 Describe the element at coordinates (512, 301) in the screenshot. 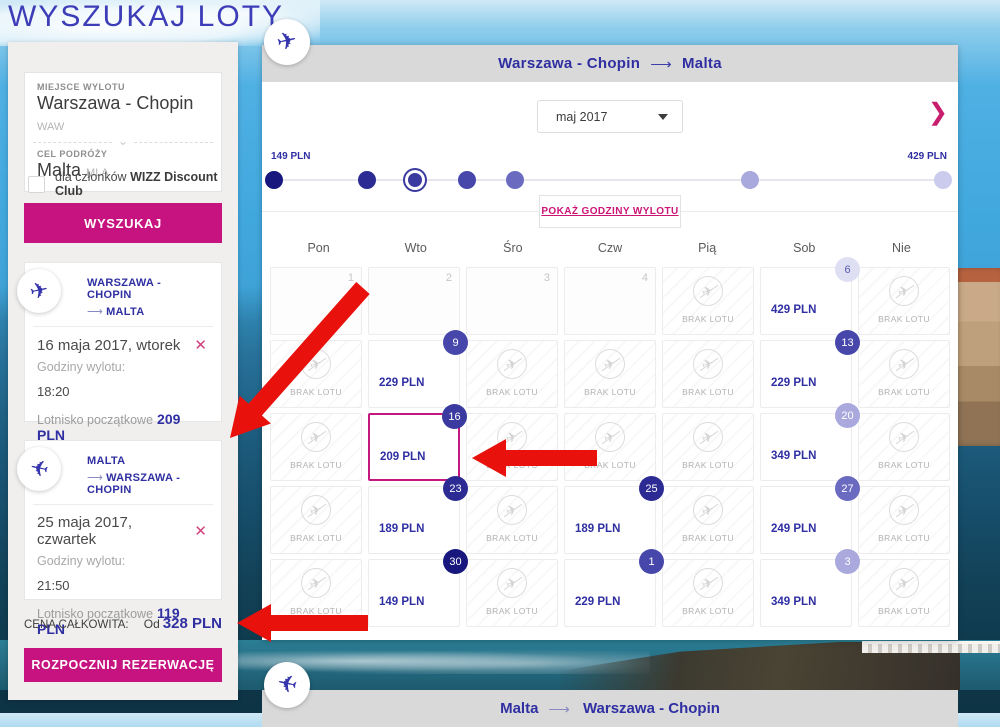

I see `calendar-empty-cell: 3` at that location.